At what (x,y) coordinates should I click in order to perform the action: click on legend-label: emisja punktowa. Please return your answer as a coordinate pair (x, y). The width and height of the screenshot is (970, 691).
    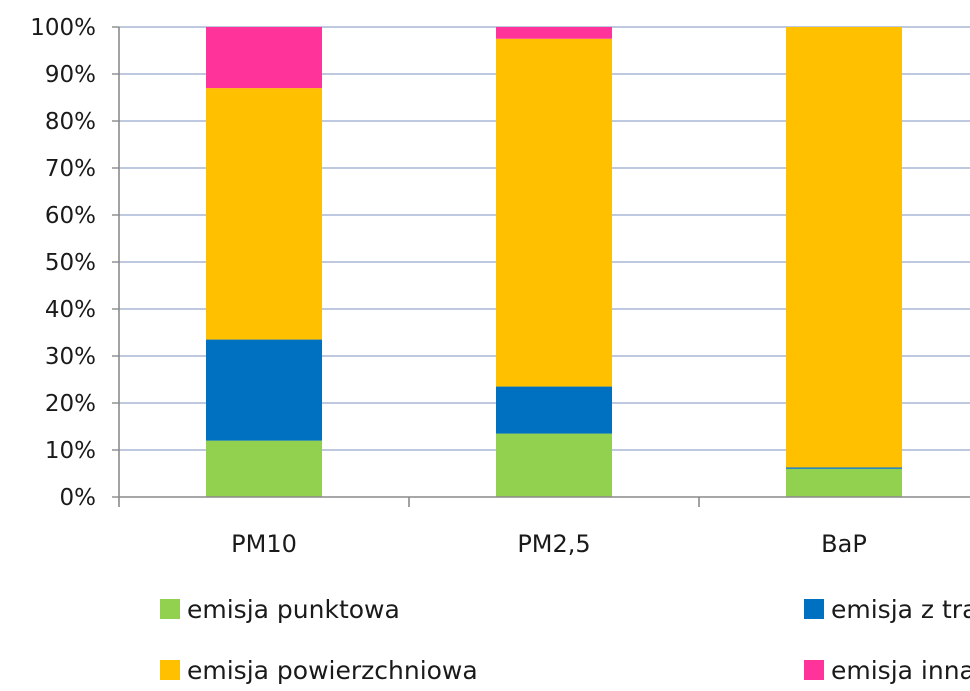
    Looking at the image, I should click on (293, 609).